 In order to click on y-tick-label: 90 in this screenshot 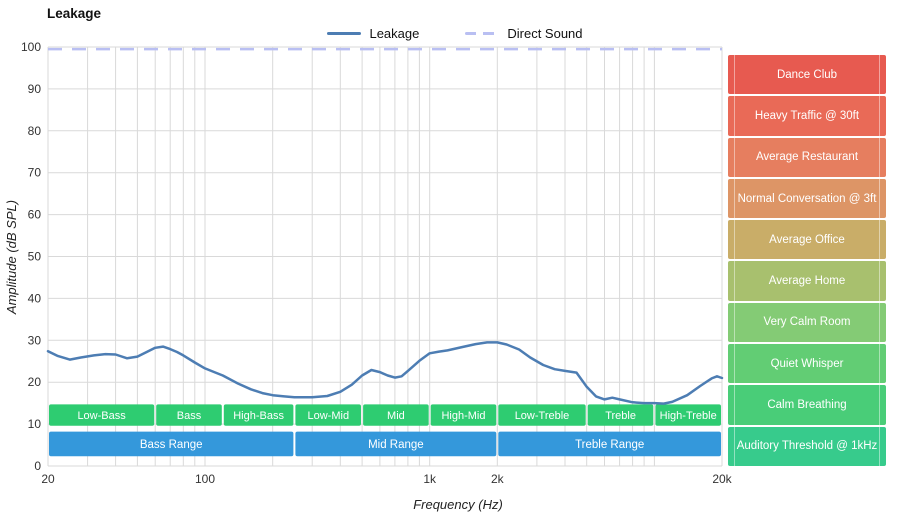, I will do `click(35, 89)`.